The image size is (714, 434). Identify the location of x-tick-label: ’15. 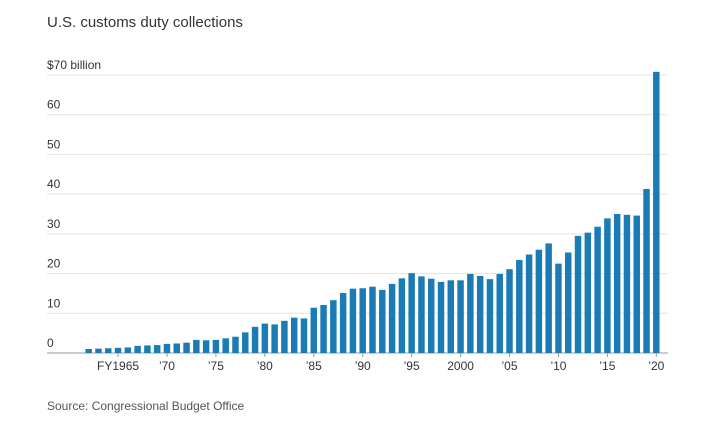
(607, 366).